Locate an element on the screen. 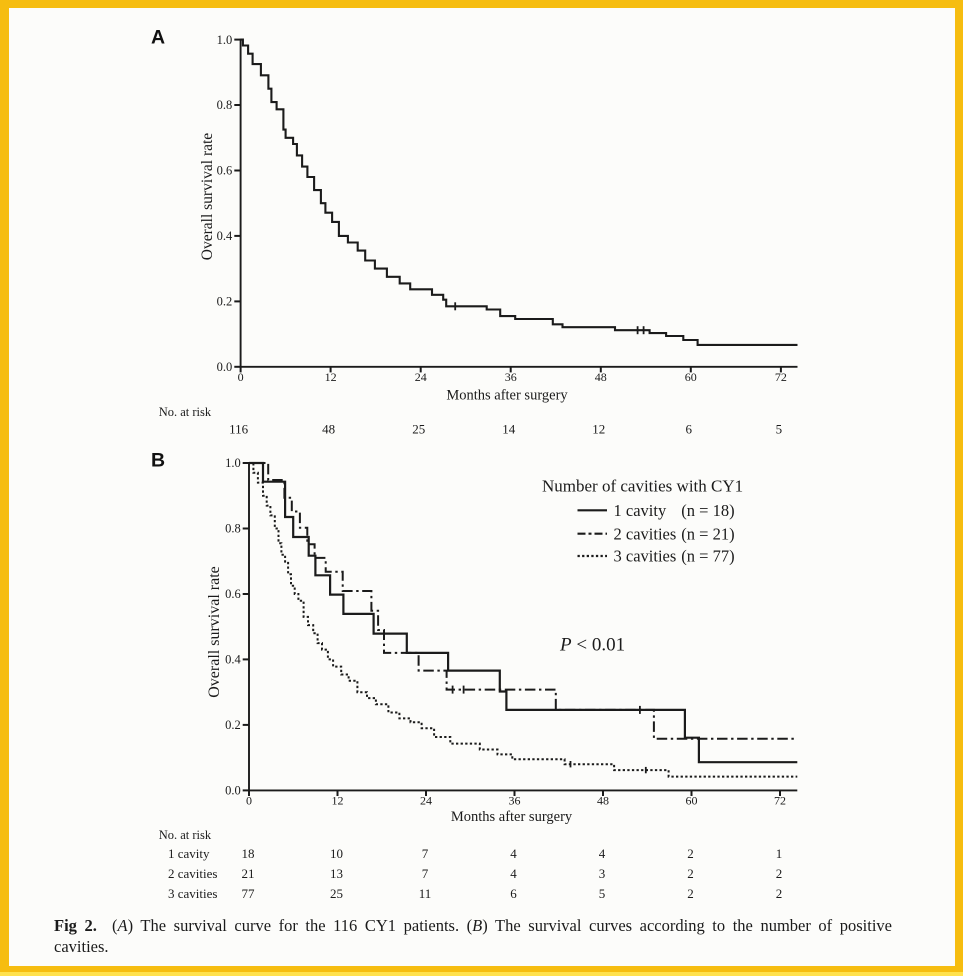 The height and width of the screenshot is (976, 963). svg-text: 11 is located at coordinates (425, 893).